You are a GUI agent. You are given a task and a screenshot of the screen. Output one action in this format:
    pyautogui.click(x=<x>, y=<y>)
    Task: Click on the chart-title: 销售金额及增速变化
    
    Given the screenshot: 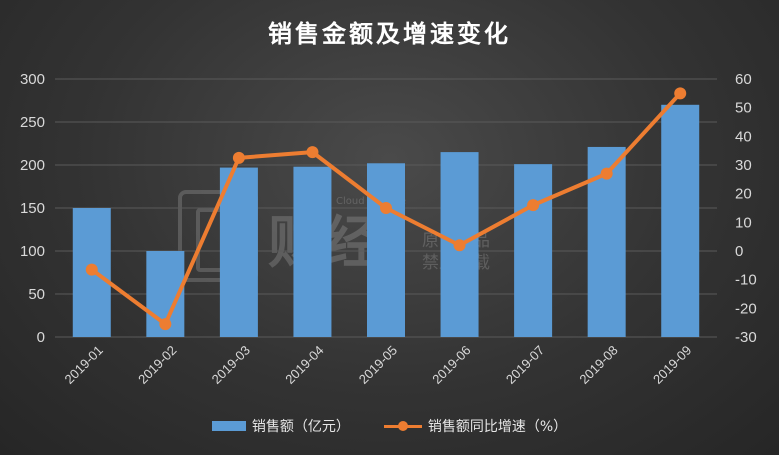 What is the action you would take?
    pyautogui.click(x=389, y=34)
    